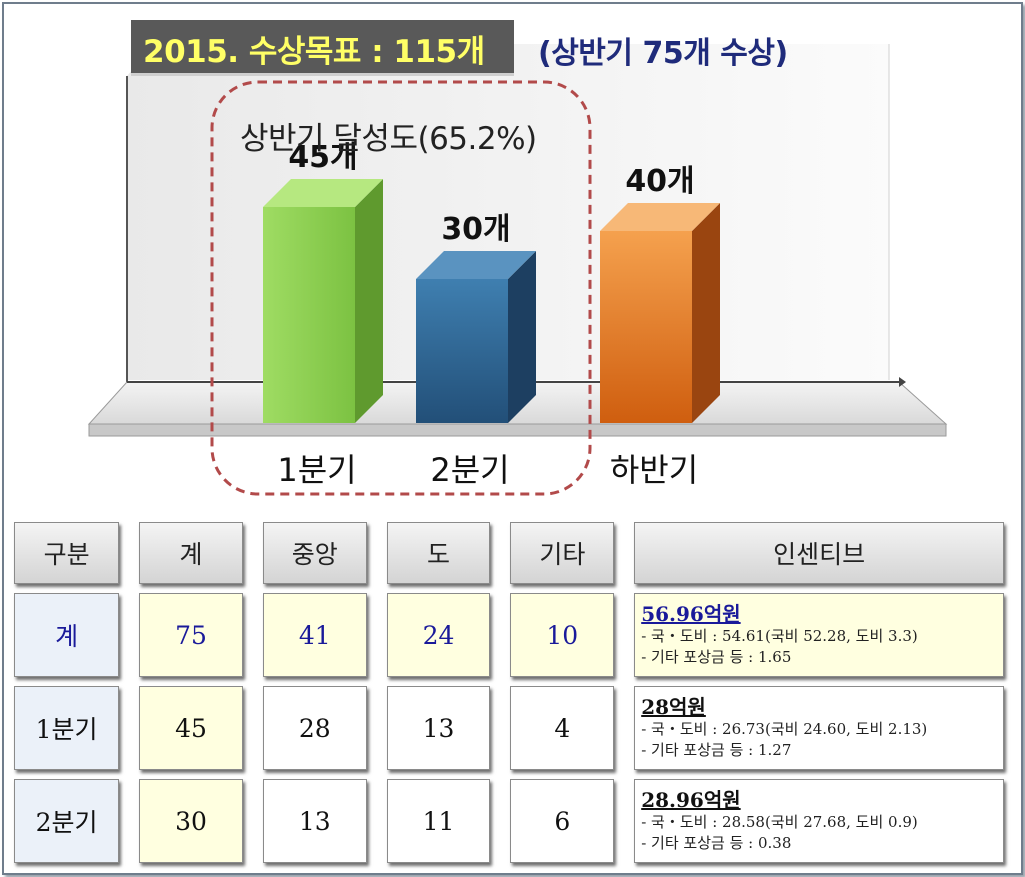 The height and width of the screenshot is (877, 1025). I want to click on province-cell: 13, so click(438, 728).